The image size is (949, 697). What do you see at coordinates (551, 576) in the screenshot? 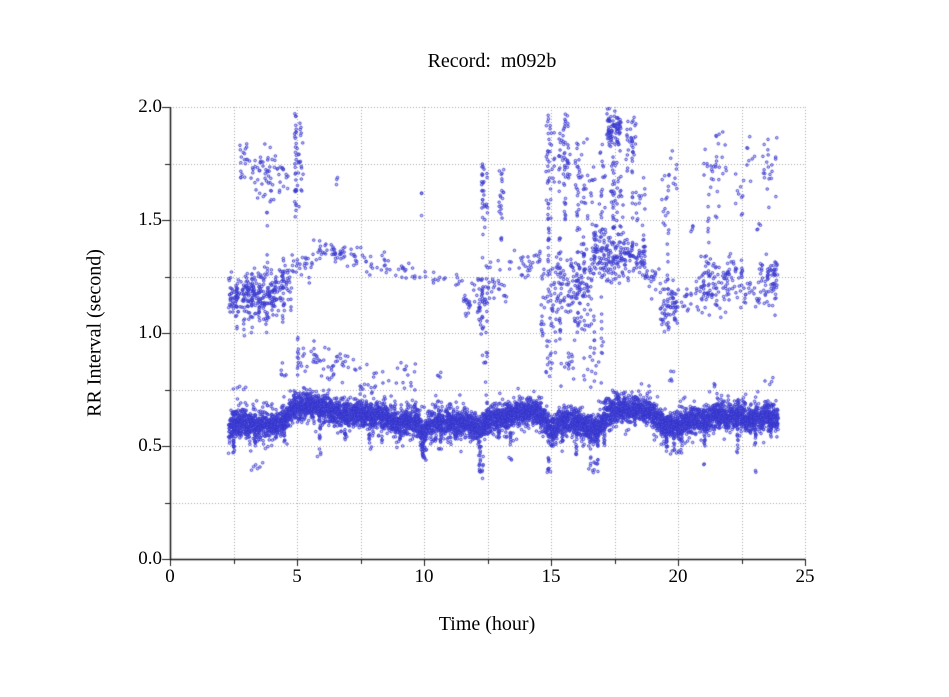
I see `x-tick-label-15: 15` at bounding box center [551, 576].